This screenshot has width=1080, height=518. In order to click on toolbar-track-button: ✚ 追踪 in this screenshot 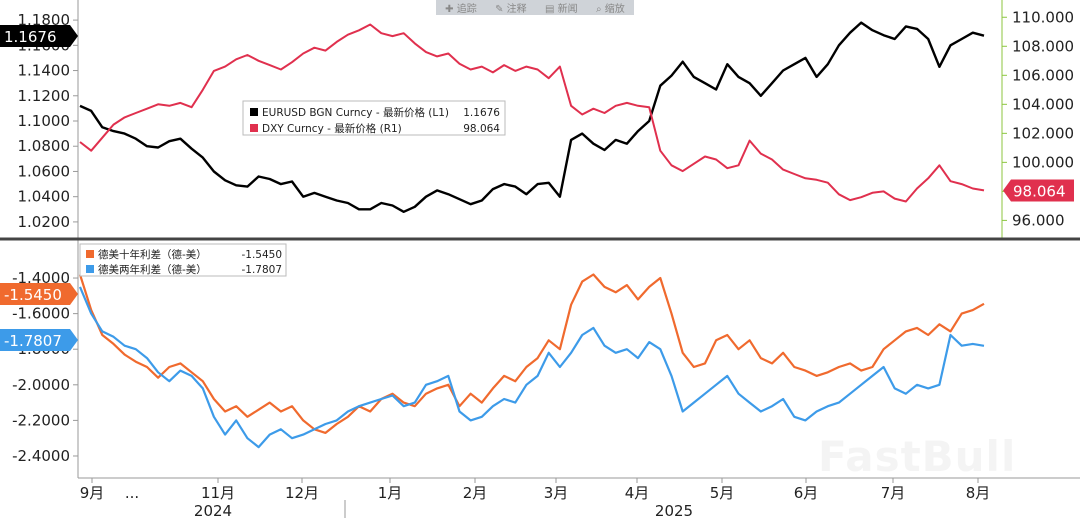, I will do `click(461, 9)`.